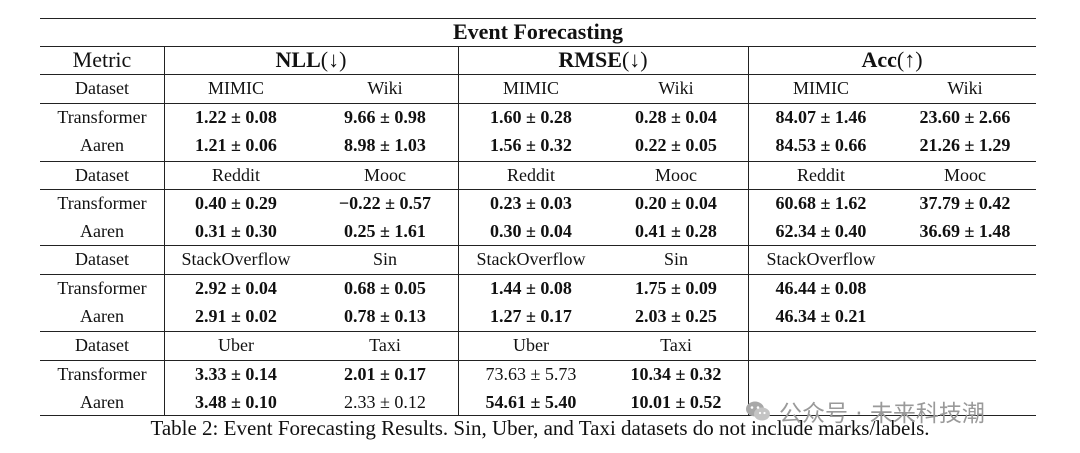 The width and height of the screenshot is (1080, 453). Describe the element at coordinates (676, 287) in the screenshot. I see `value-cell: 1.75 ± 0.09` at that location.